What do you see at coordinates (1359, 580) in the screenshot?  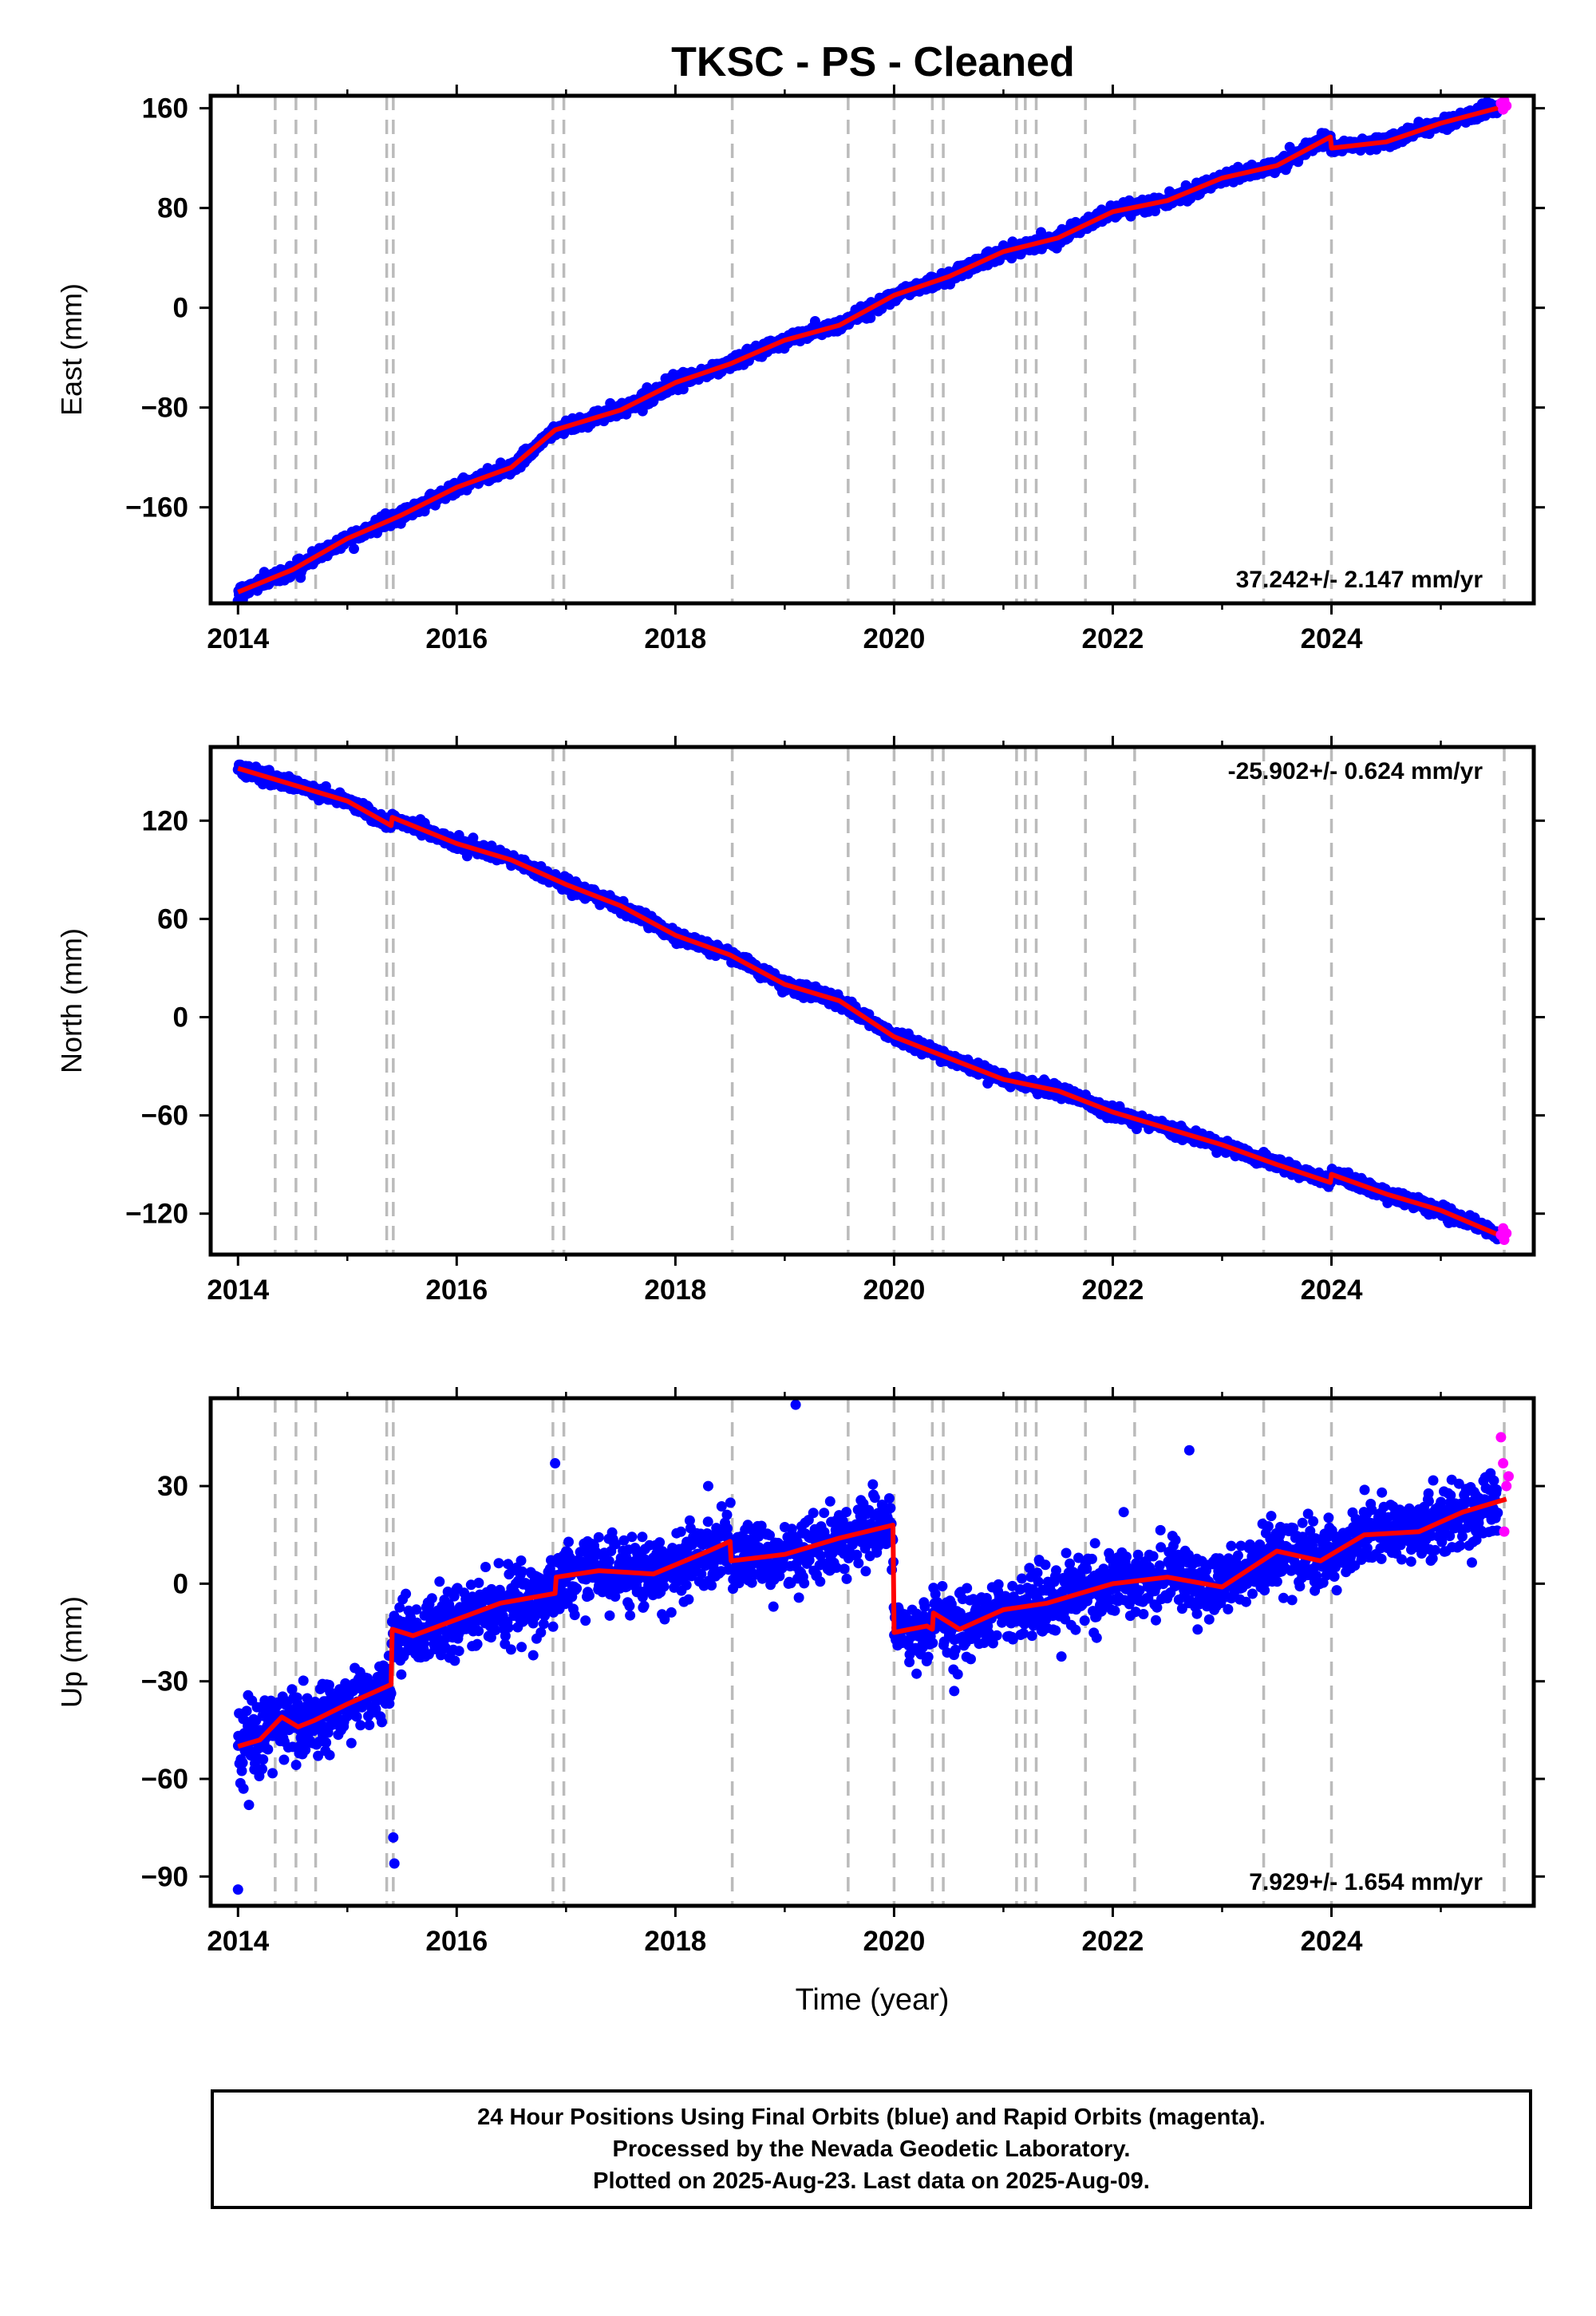 I see `velocity-label: 37.242+/- 2.147 mm/yr` at bounding box center [1359, 580].